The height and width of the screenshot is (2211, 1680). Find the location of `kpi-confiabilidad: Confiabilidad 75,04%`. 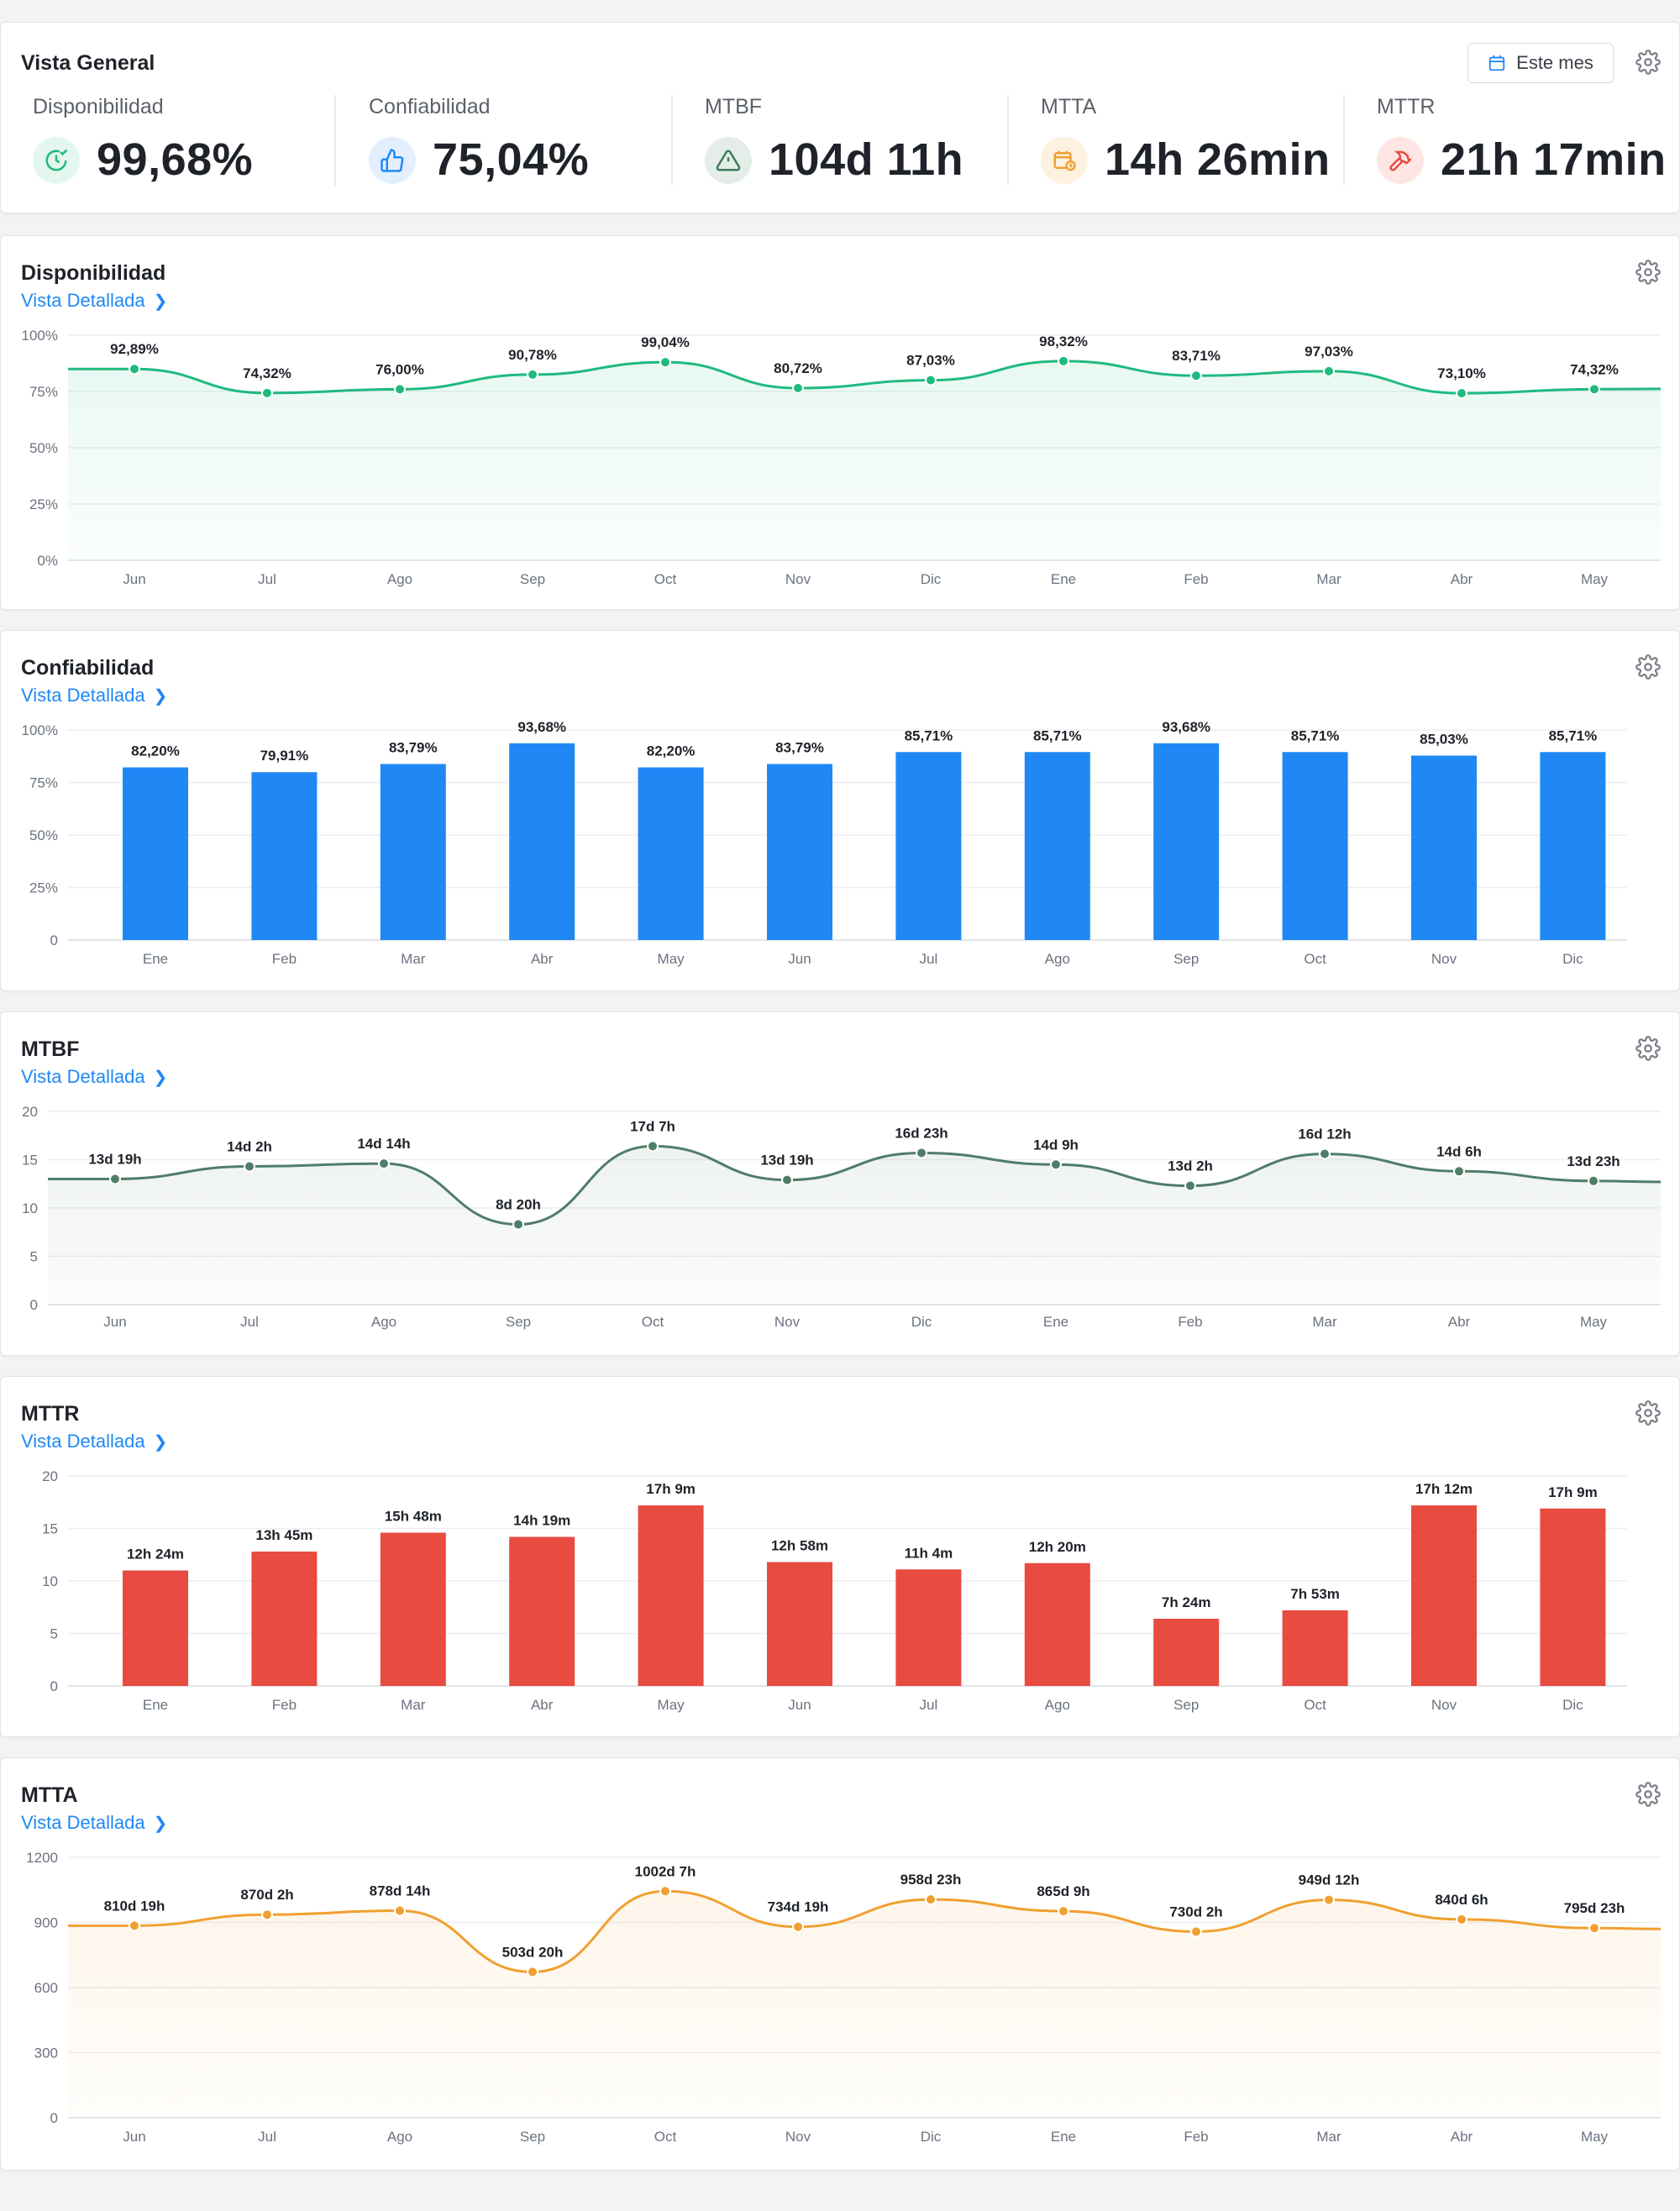

kpi-confiabilidad: Confiabilidad 75,04% is located at coordinates (512, 141).